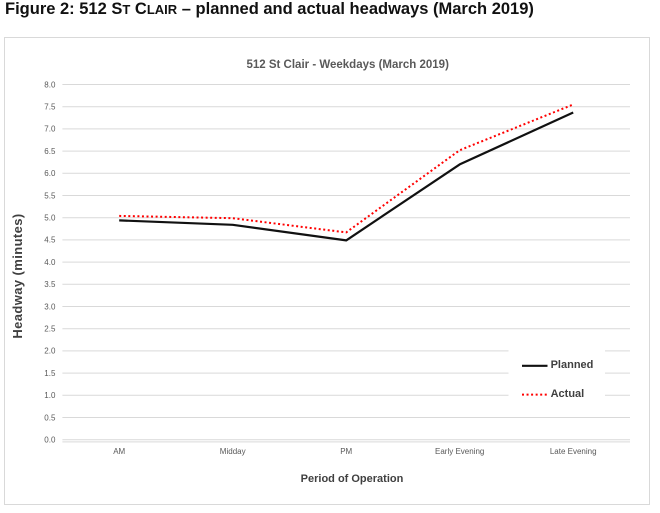 The width and height of the screenshot is (660, 513). Describe the element at coordinates (17, 275) in the screenshot. I see `svg-text: Headway (minutes)` at that location.